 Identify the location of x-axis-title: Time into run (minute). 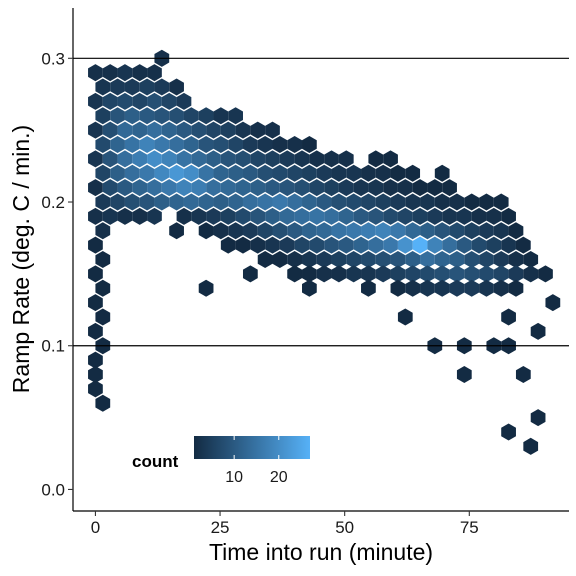
(321, 552).